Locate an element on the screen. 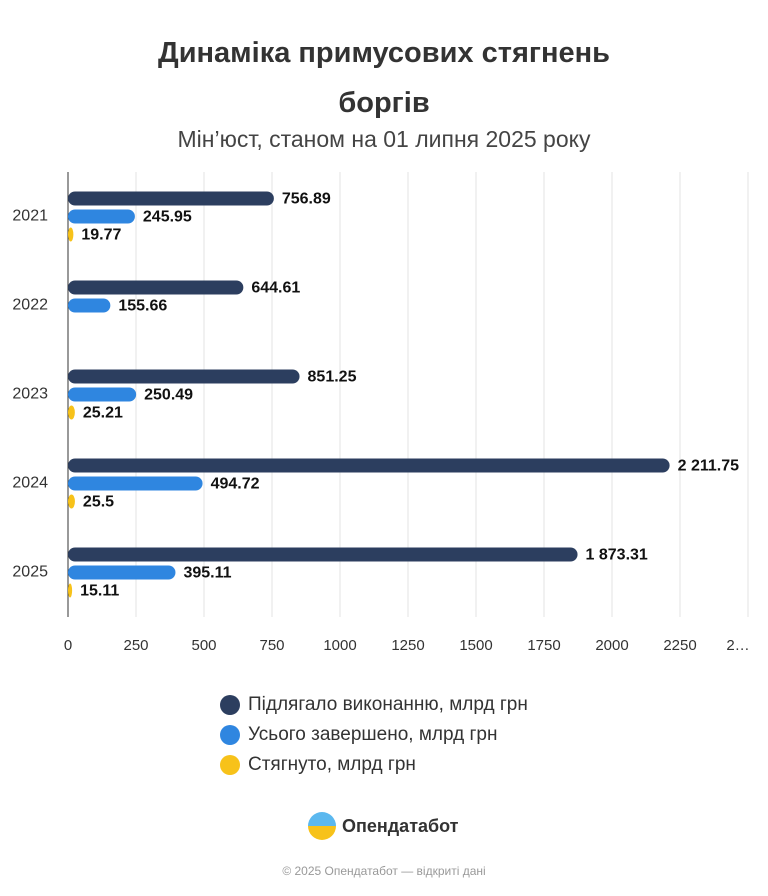 The width and height of the screenshot is (768, 896). data-label: 15.11 is located at coordinates (99, 591).